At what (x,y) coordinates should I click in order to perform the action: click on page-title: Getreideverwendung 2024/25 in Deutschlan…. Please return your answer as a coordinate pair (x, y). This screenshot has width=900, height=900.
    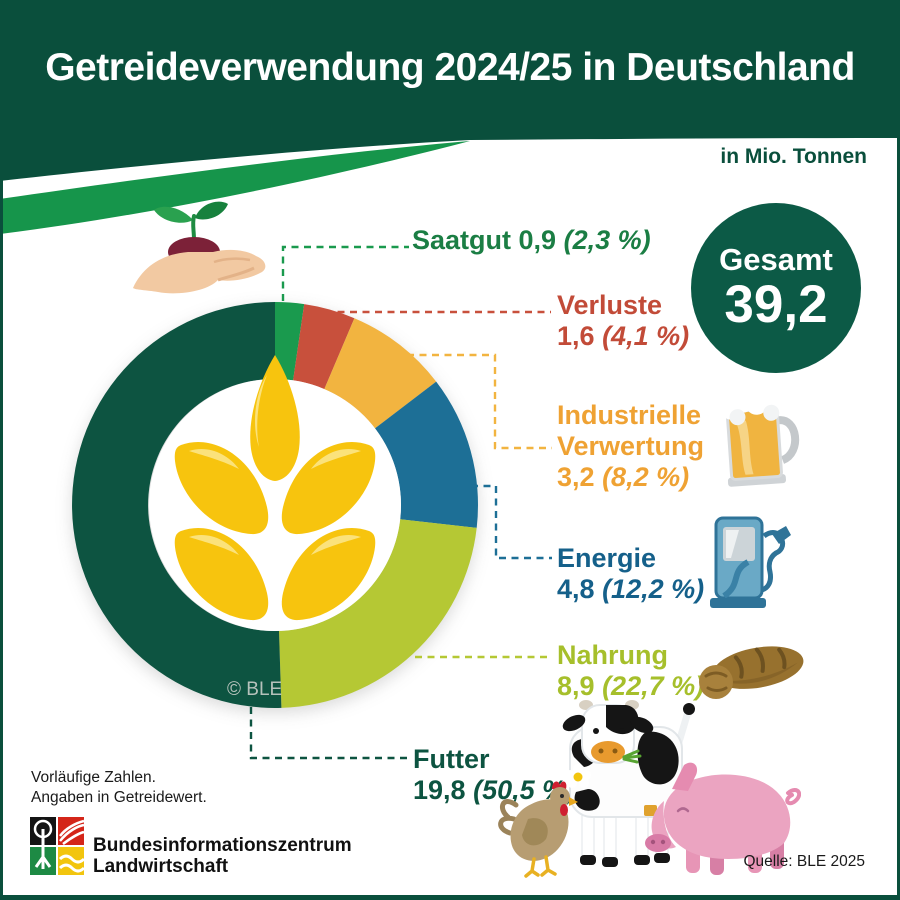
    Looking at the image, I should click on (450, 67).